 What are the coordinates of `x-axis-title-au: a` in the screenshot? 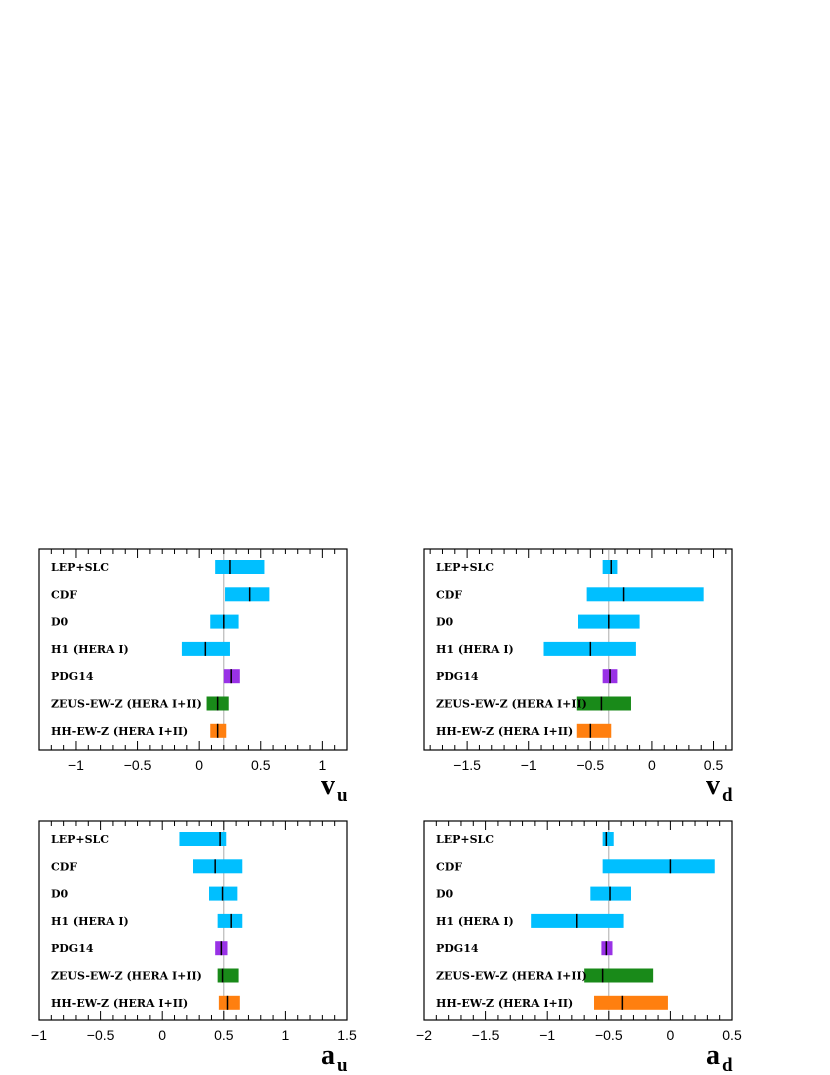 It's located at (328, 1055).